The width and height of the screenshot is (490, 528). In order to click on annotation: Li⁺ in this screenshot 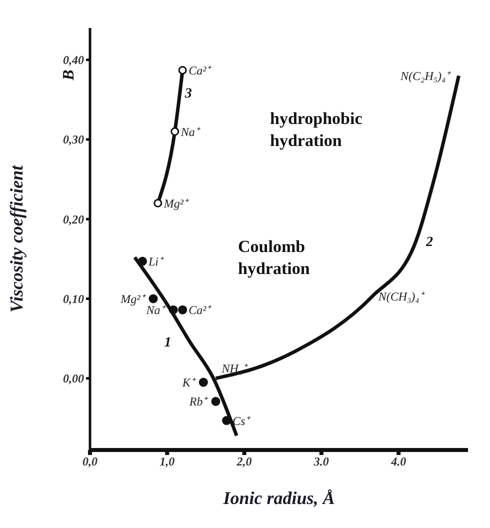, I will do `click(155, 261)`.